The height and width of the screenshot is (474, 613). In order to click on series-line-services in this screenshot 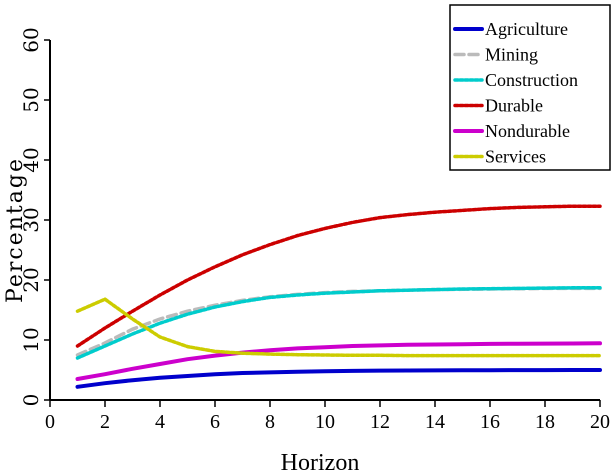, I will do `click(338, 327)`.